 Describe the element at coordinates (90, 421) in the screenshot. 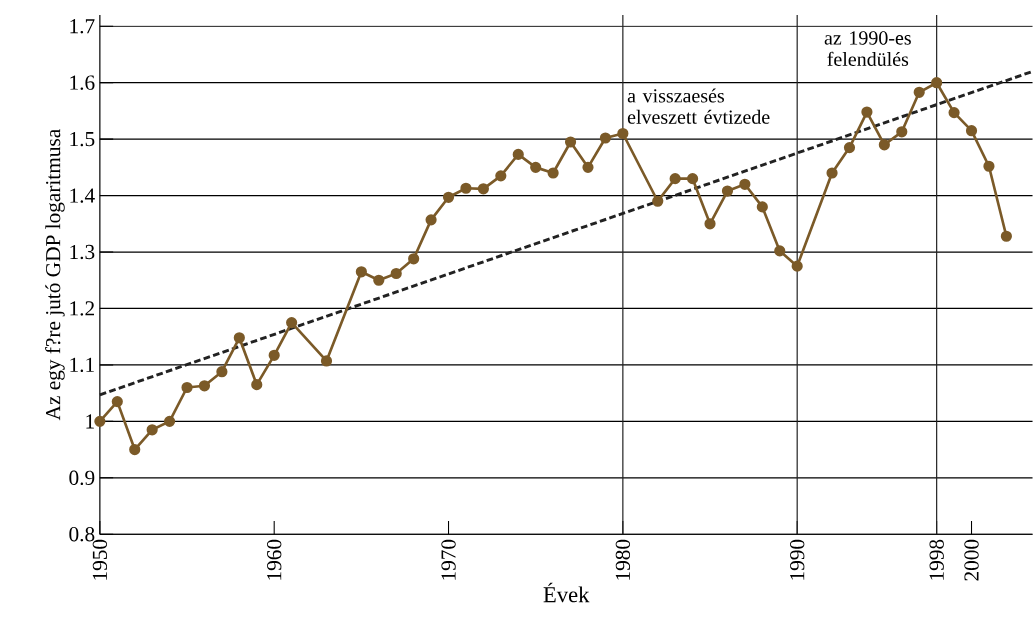

I see `y-tick-label: 1` at that location.